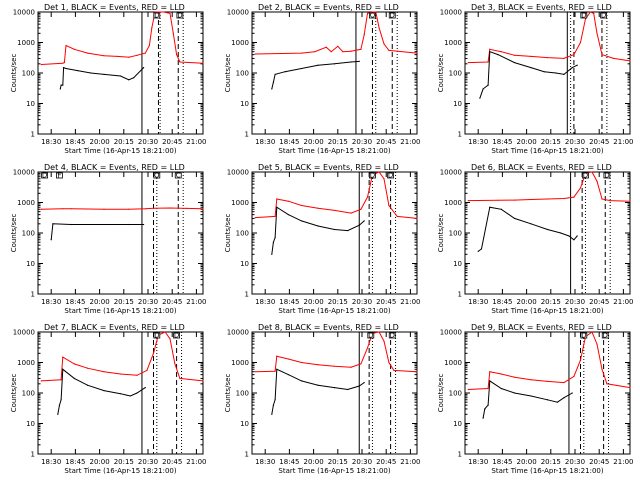 This screenshot has height=480, width=640. What do you see at coordinates (328, 327) in the screenshot?
I see `chart-title: Det 8, BLACK = Events, RED = LLD` at bounding box center [328, 327].